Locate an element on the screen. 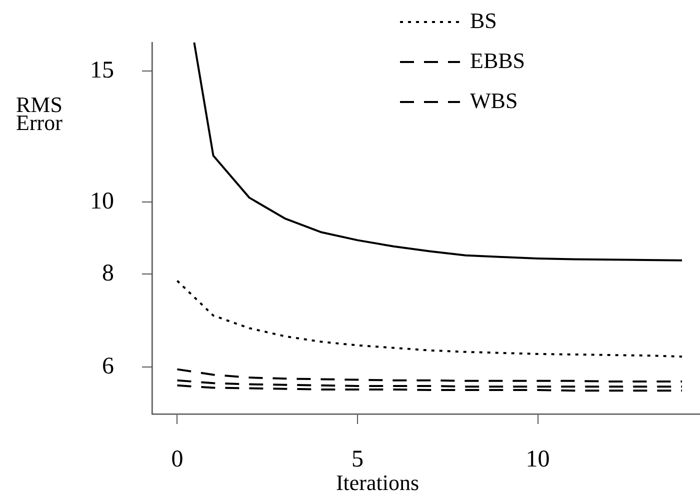  x-tick-label: 10 is located at coordinates (538, 459).